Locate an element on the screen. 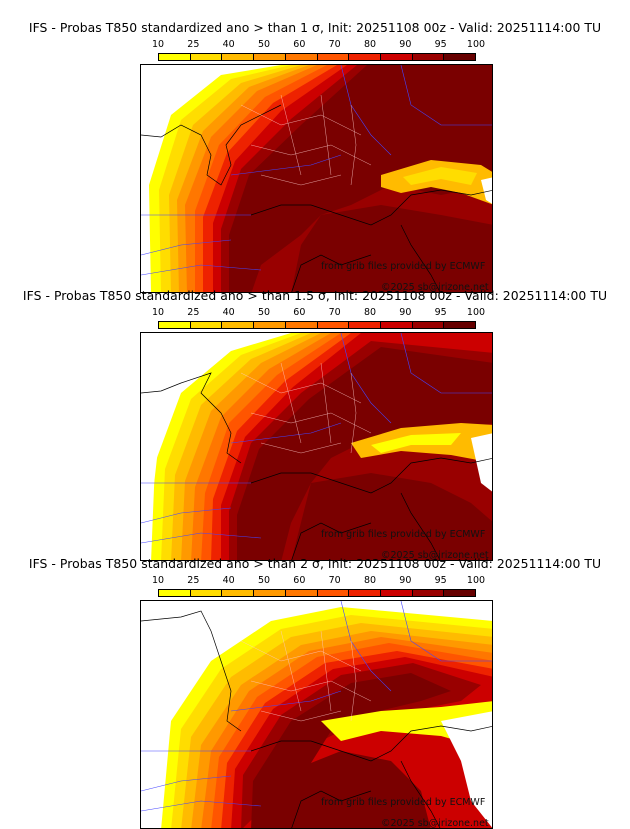 This screenshot has height=829, width=630. prob-zero-west is located at coordinates (226, 714).